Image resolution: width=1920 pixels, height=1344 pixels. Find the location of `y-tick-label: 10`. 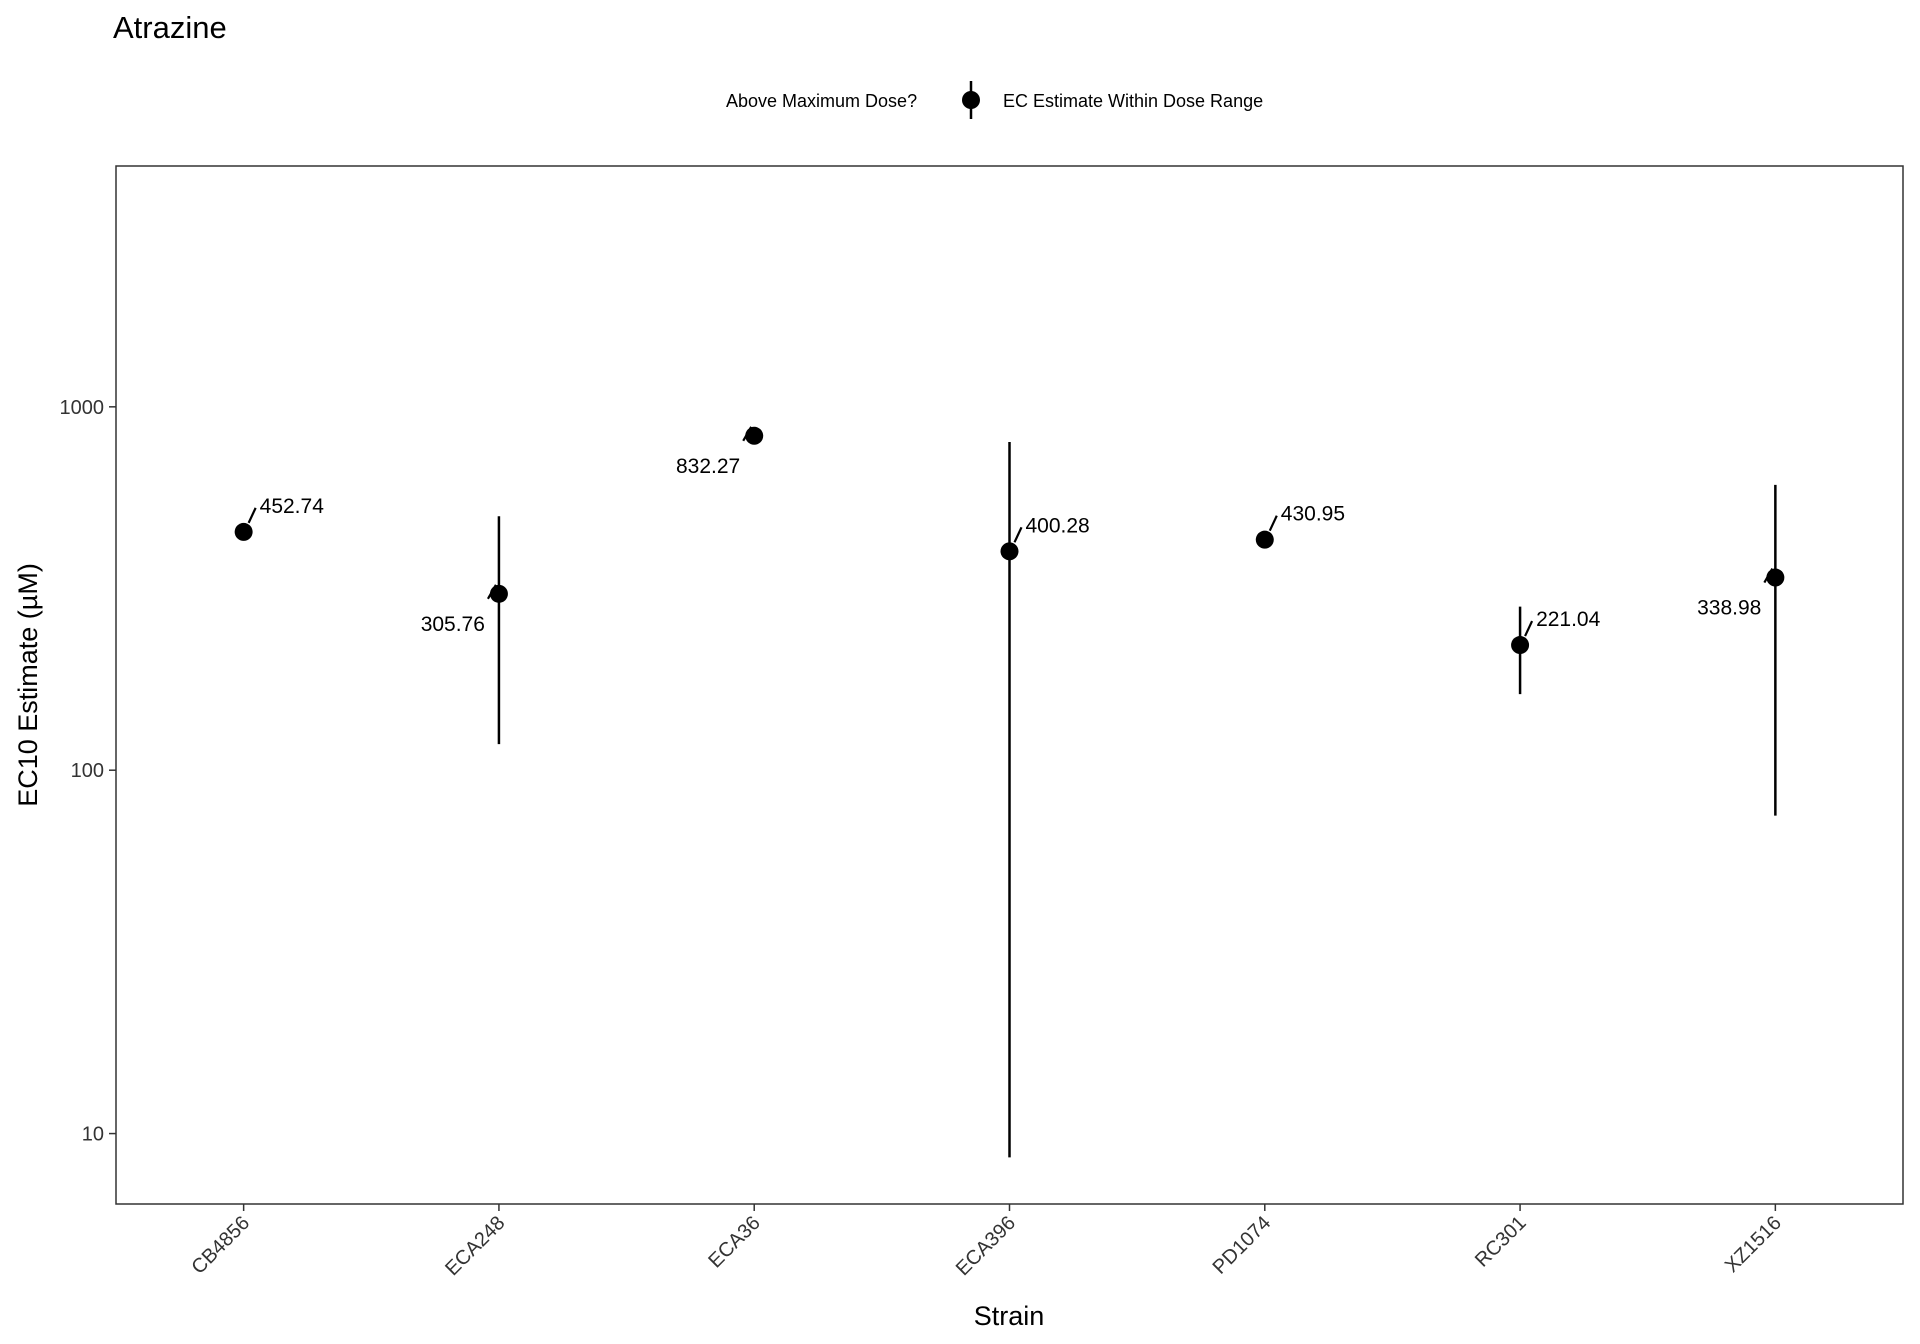

y-tick-label: 10 is located at coordinates (93, 1135).